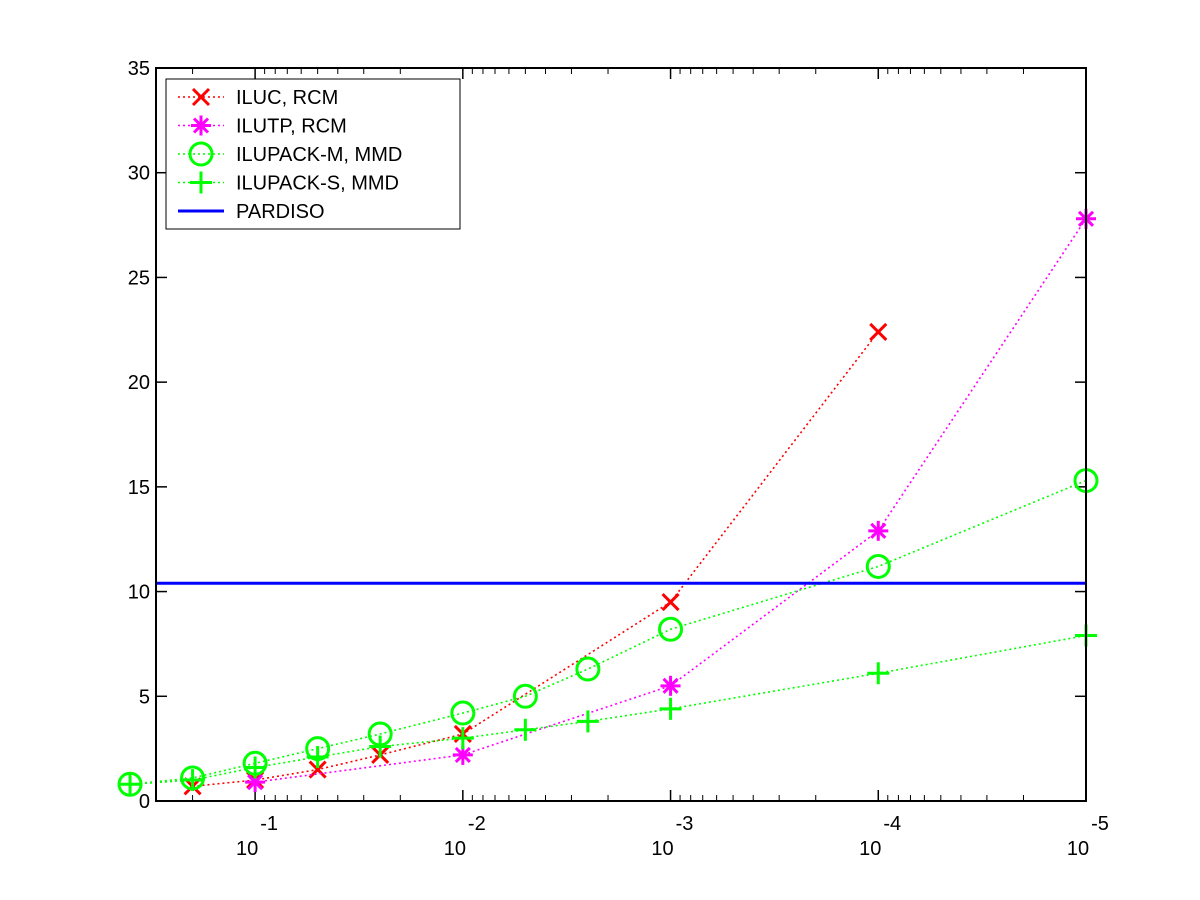 The width and height of the screenshot is (1200, 900). I want to click on legend-entry: PARDISO, so click(251, 212).